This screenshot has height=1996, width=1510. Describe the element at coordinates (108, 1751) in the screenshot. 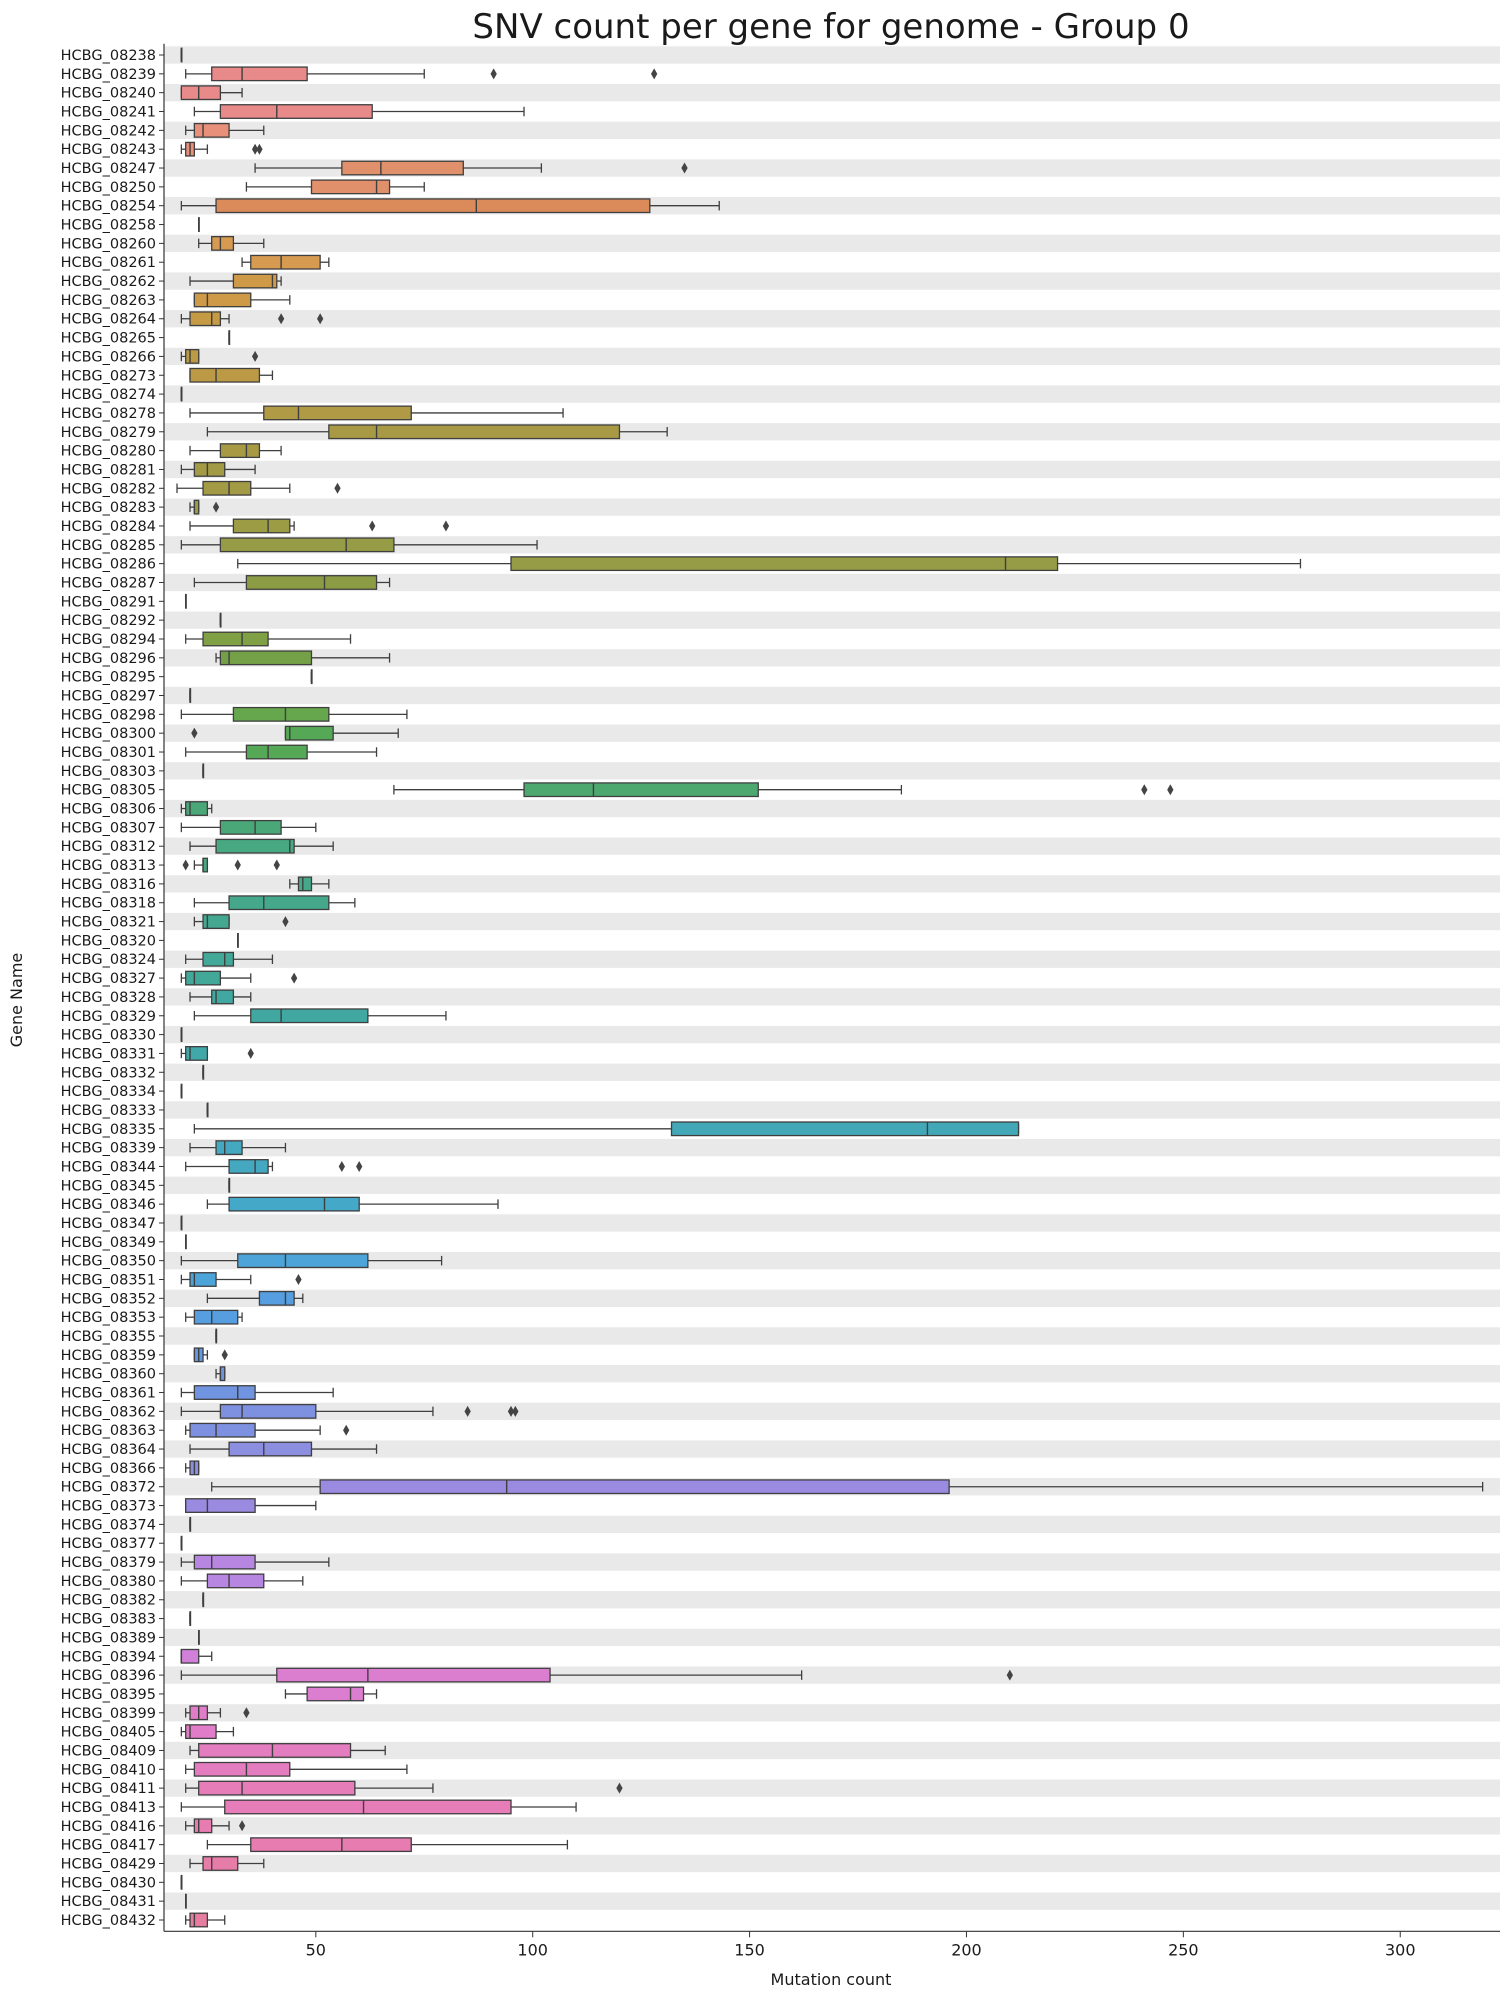

I see `y-tick-label: HCBG_08409` at that location.